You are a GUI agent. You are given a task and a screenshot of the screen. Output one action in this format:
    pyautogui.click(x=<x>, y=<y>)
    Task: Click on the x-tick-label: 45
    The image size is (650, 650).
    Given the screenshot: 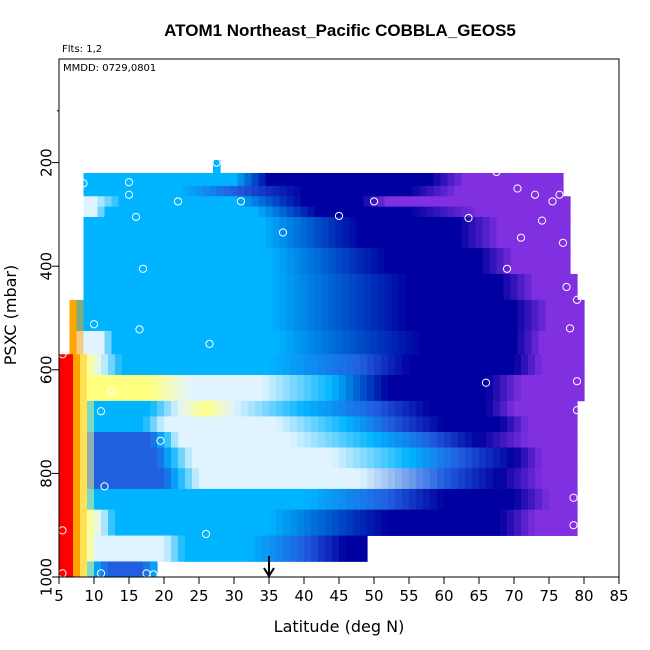 What is the action you would take?
    pyautogui.click(x=338, y=596)
    